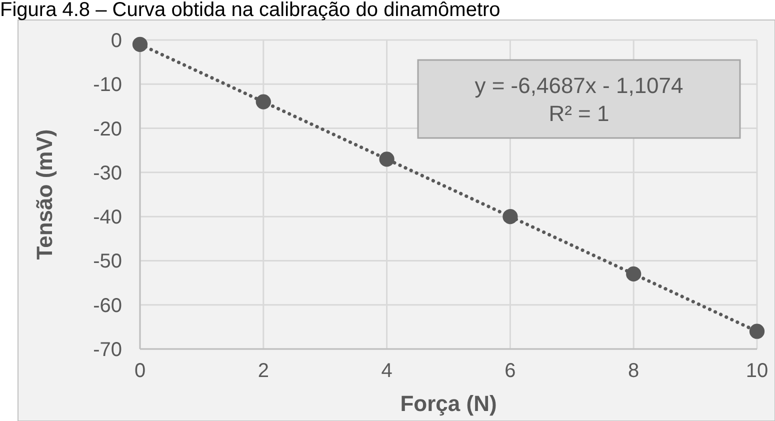 This screenshot has height=421, width=775. I want to click on x-tick-label: 0, so click(140, 371).